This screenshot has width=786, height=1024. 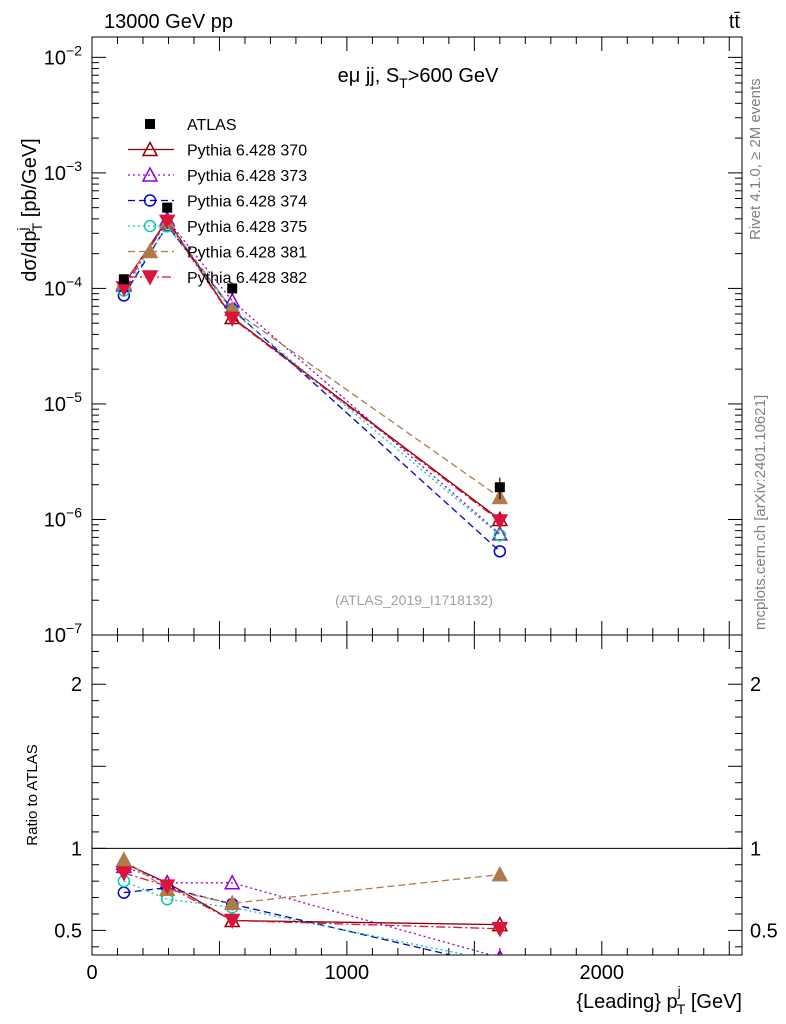 I want to click on xlabel-b: [GeV], so click(x=713, y=1002).